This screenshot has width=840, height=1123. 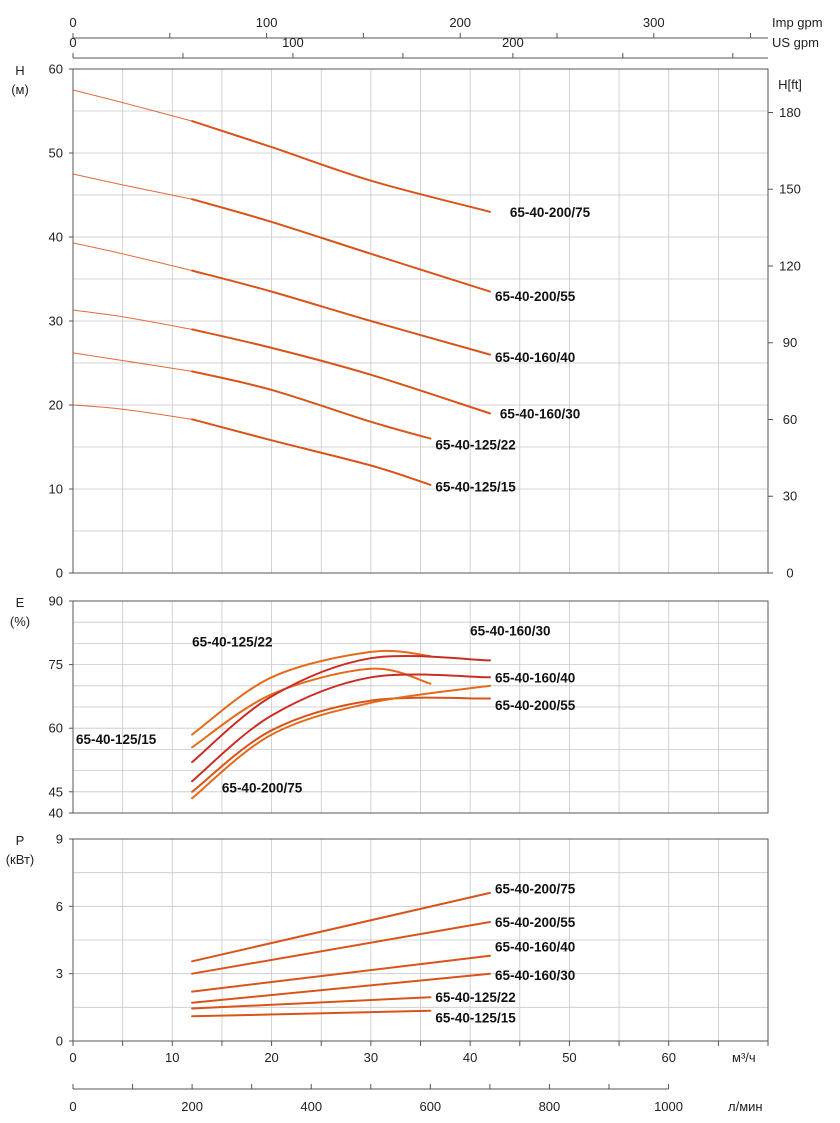 I want to click on top-axis-label-0: Imp gpm, so click(x=797, y=22).